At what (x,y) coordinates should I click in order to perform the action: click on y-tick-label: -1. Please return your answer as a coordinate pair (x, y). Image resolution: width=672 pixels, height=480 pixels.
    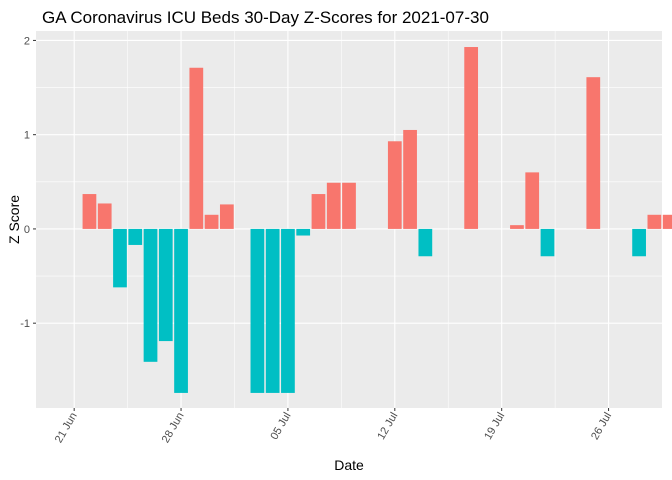
    Looking at the image, I should click on (25, 324).